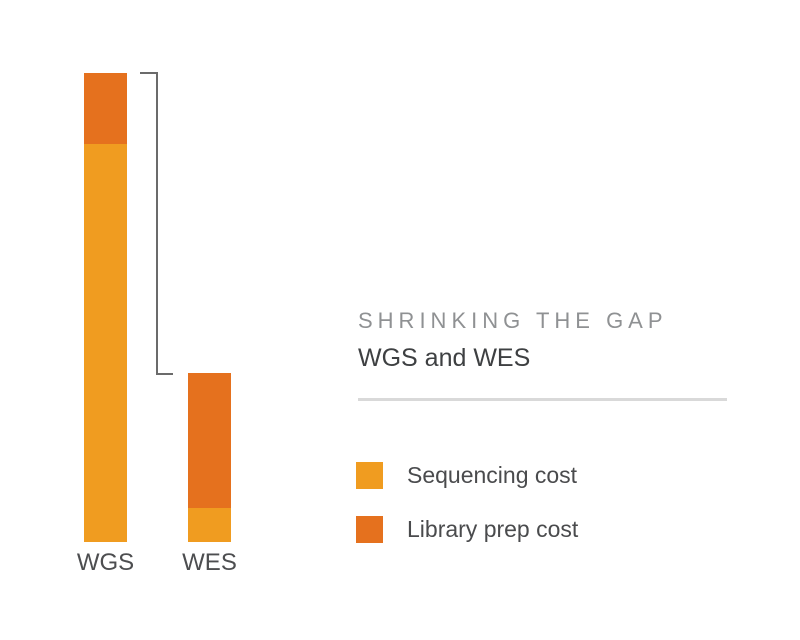 Image resolution: width=800 pixels, height=640 pixels. Describe the element at coordinates (369, 529) in the screenshot. I see `library-prep-cost-swatch-icon` at that location.